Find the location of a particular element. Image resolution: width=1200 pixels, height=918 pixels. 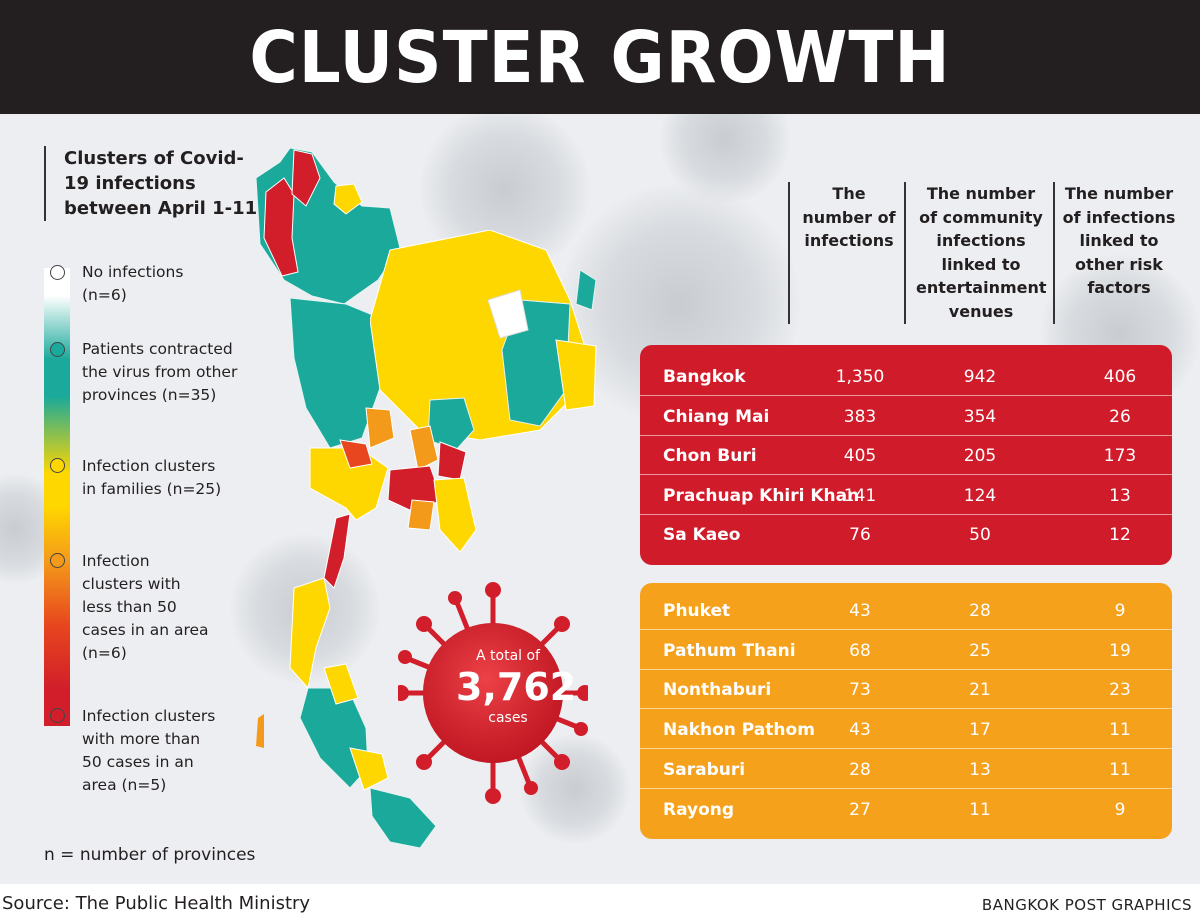

table-cell-value: 17 is located at coordinates (980, 730).